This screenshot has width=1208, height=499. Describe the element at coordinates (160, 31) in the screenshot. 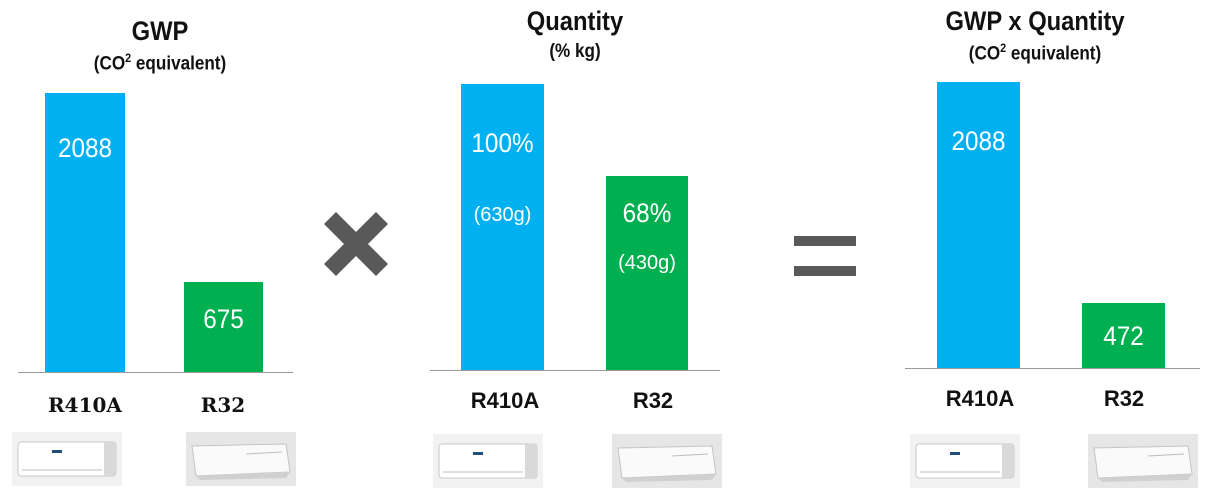

I see `title-text: GWP` at that location.